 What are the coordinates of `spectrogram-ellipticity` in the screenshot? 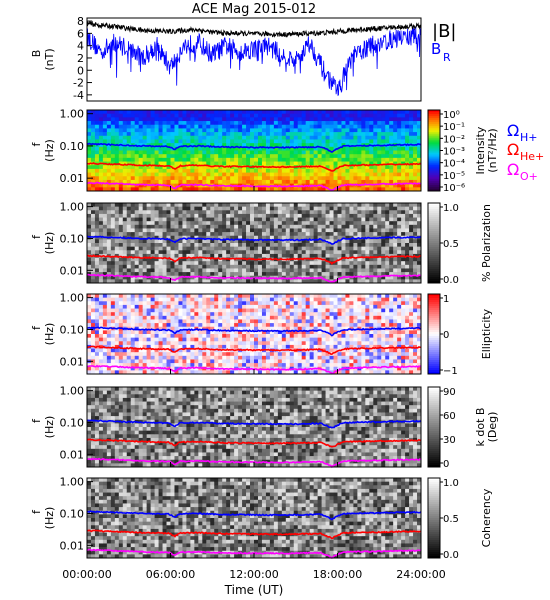 It's located at (254, 334).